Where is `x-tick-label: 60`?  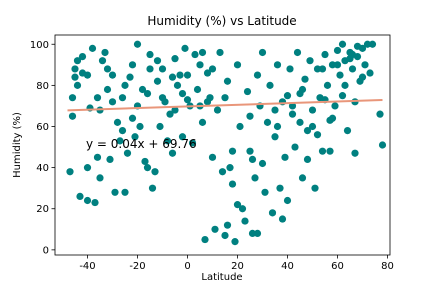 x-tick-label: 60 is located at coordinates (337, 266).